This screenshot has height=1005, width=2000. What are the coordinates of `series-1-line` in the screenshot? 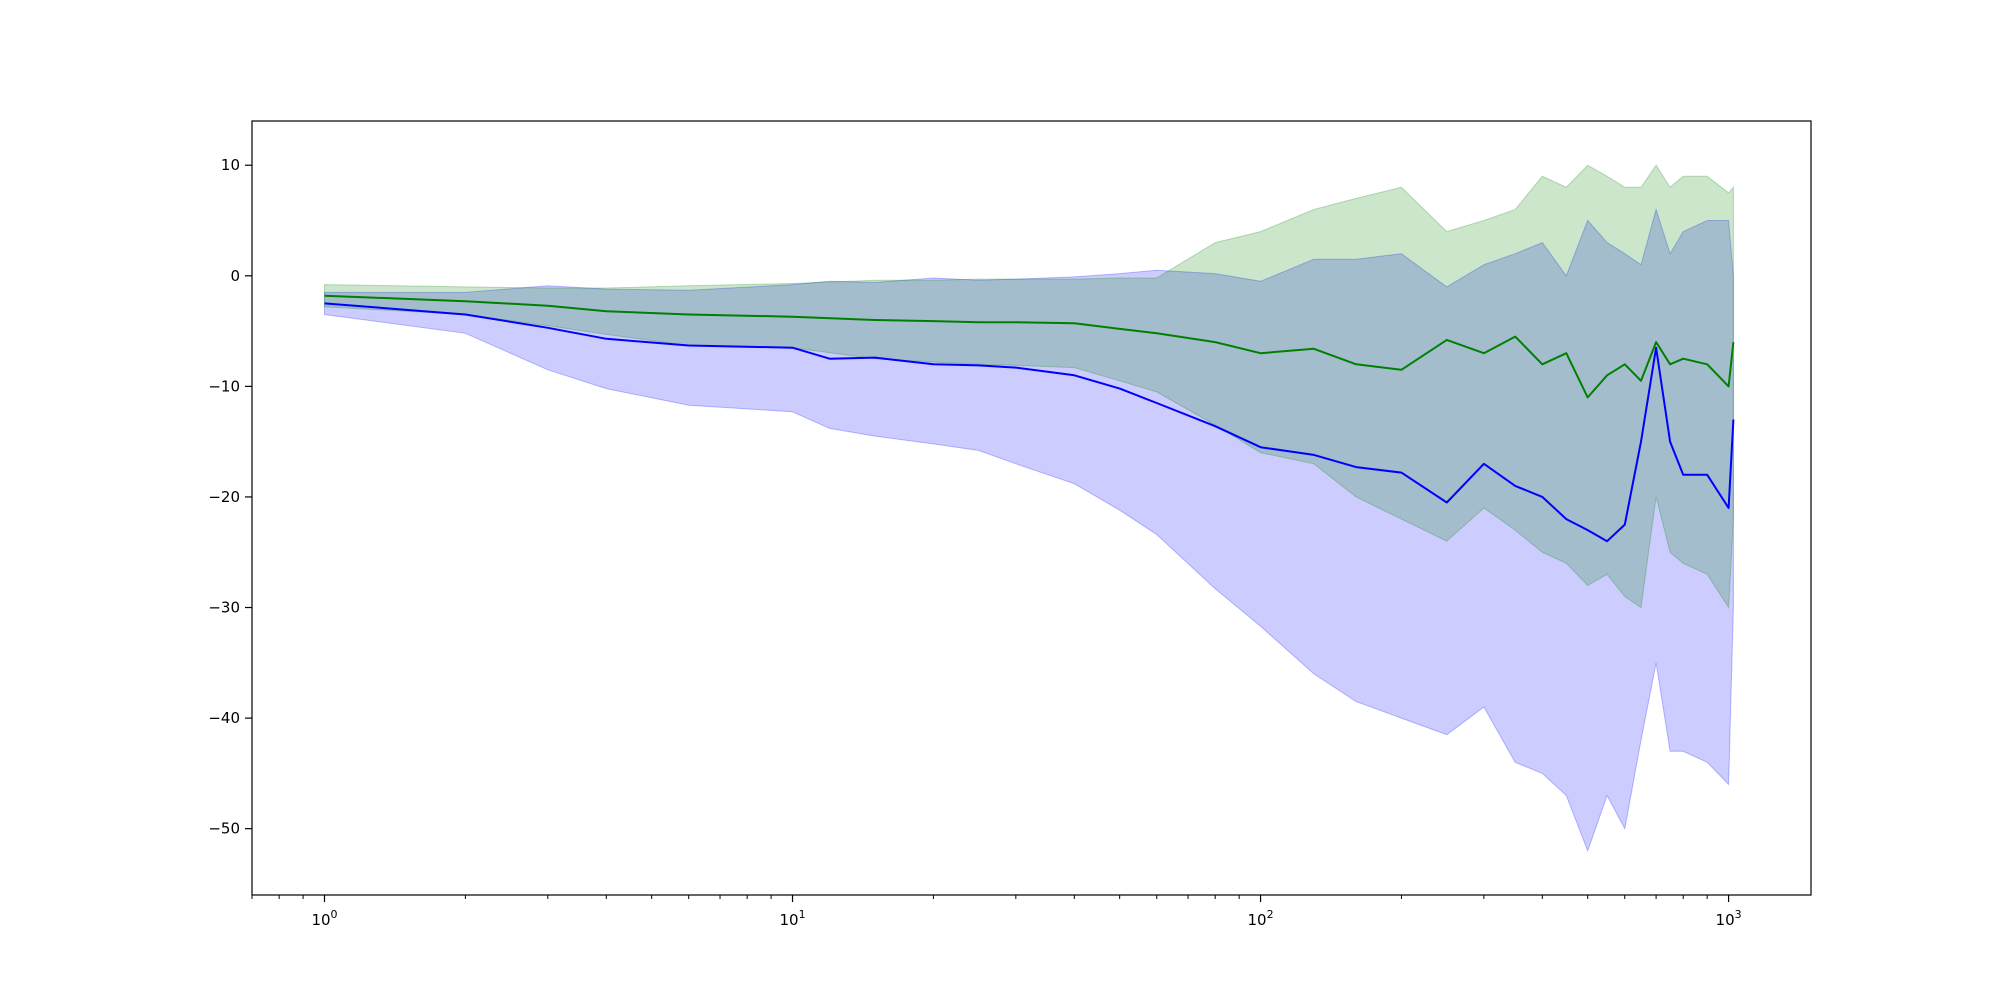 It's located at (1029, 346).